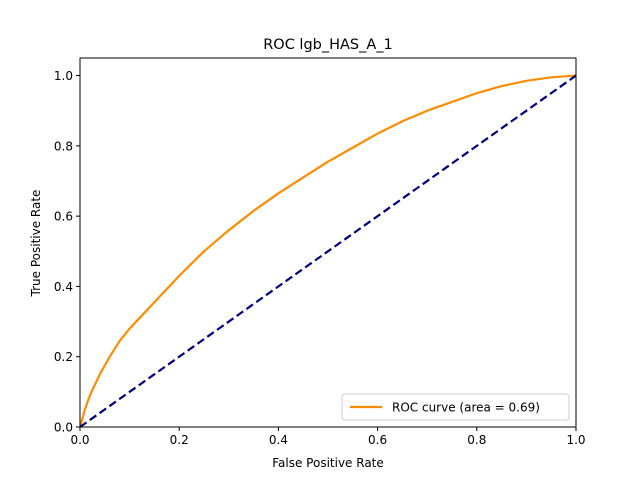  Describe the element at coordinates (36, 244) in the screenshot. I see `y-axis-label: True Positive Rate` at that location.